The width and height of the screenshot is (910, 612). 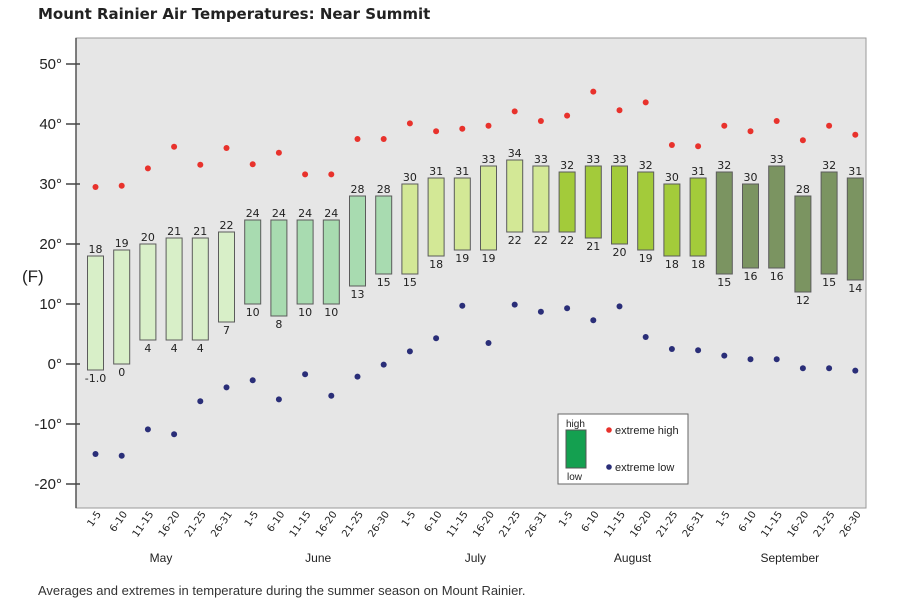 I want to click on legend-extreme-low-label: extreme low, so click(x=644, y=468).